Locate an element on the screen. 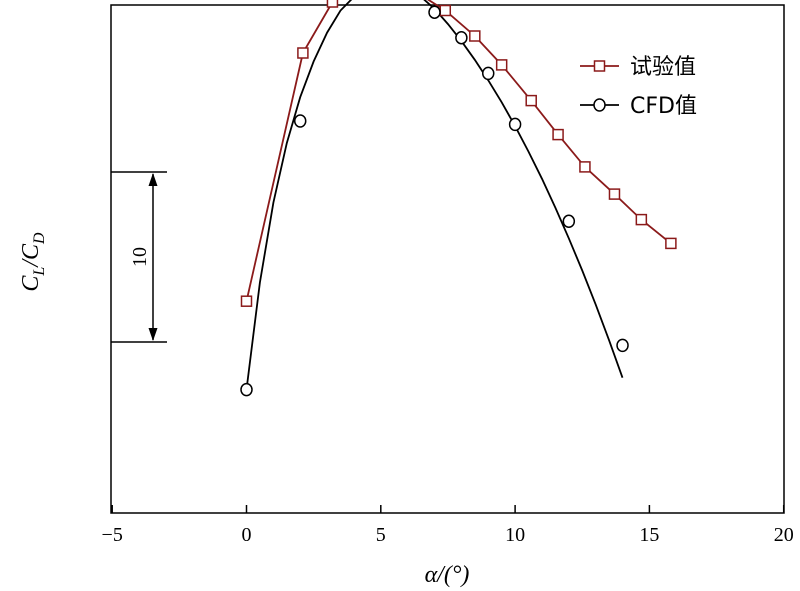 This screenshot has width=800, height=591. y-axis-title-sub2: D is located at coordinates (39, 238).